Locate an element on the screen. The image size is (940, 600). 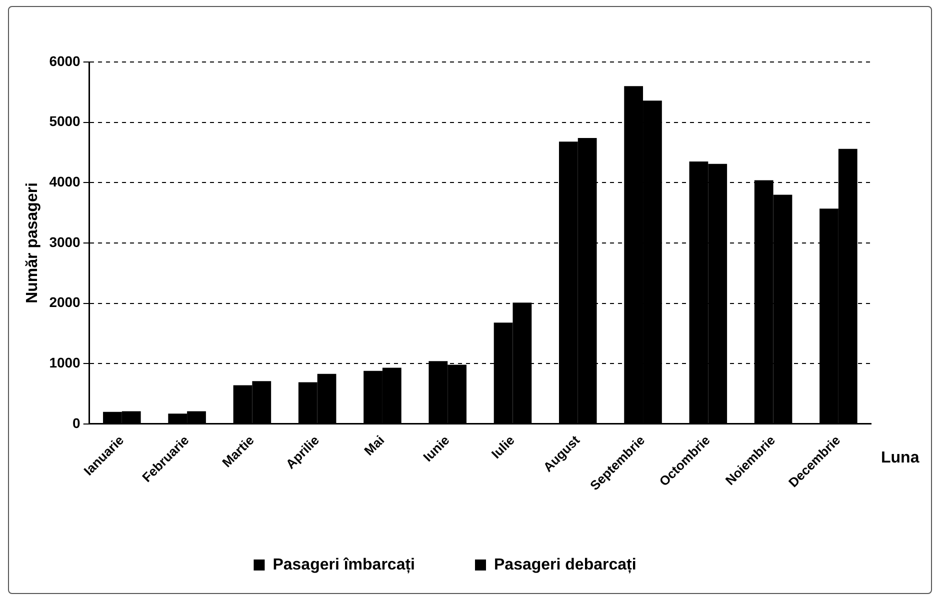
legend-label: Pasageri îmbarcați is located at coordinates (343, 565).